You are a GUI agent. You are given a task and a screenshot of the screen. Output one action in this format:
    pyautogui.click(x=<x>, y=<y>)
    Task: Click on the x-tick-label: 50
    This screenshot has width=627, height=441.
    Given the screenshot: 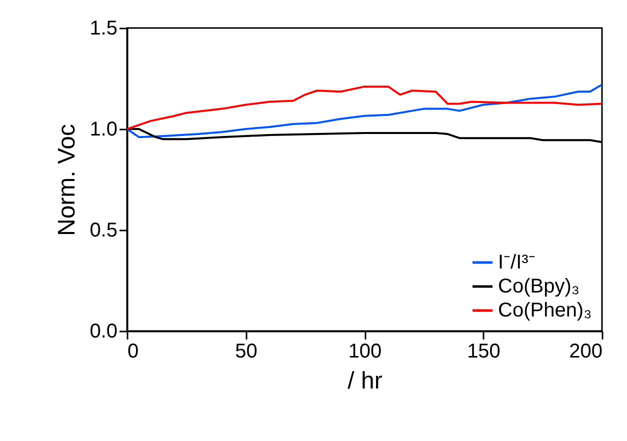 What is the action you would take?
    pyautogui.click(x=246, y=351)
    